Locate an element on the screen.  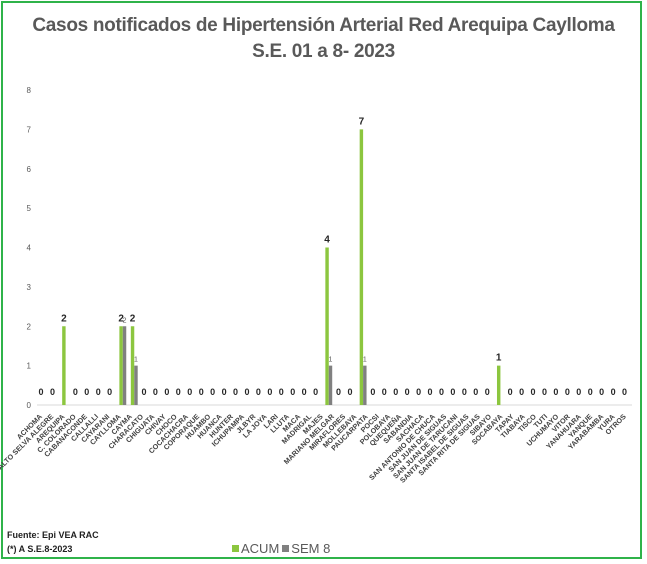
chart-legend: ACUM SEM 8 is located at coordinates (281, 548).